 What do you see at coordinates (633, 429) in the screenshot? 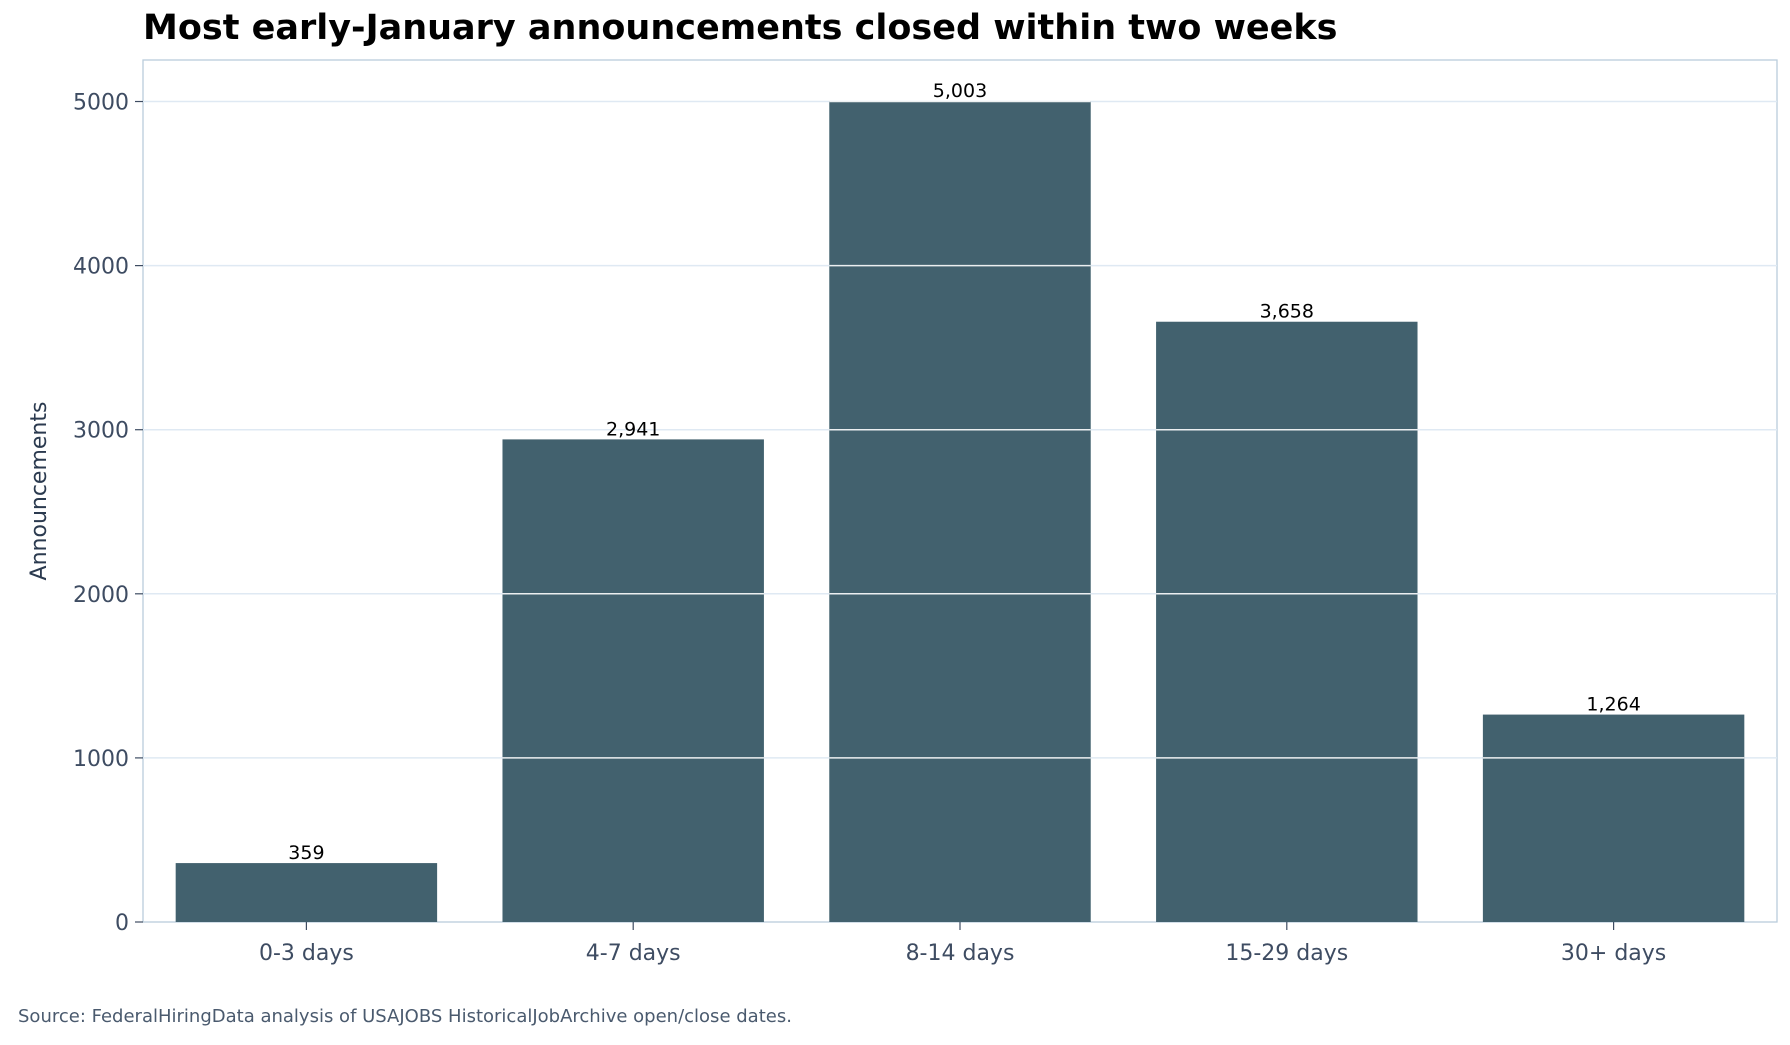
I see `data-label: 2,941` at bounding box center [633, 429].